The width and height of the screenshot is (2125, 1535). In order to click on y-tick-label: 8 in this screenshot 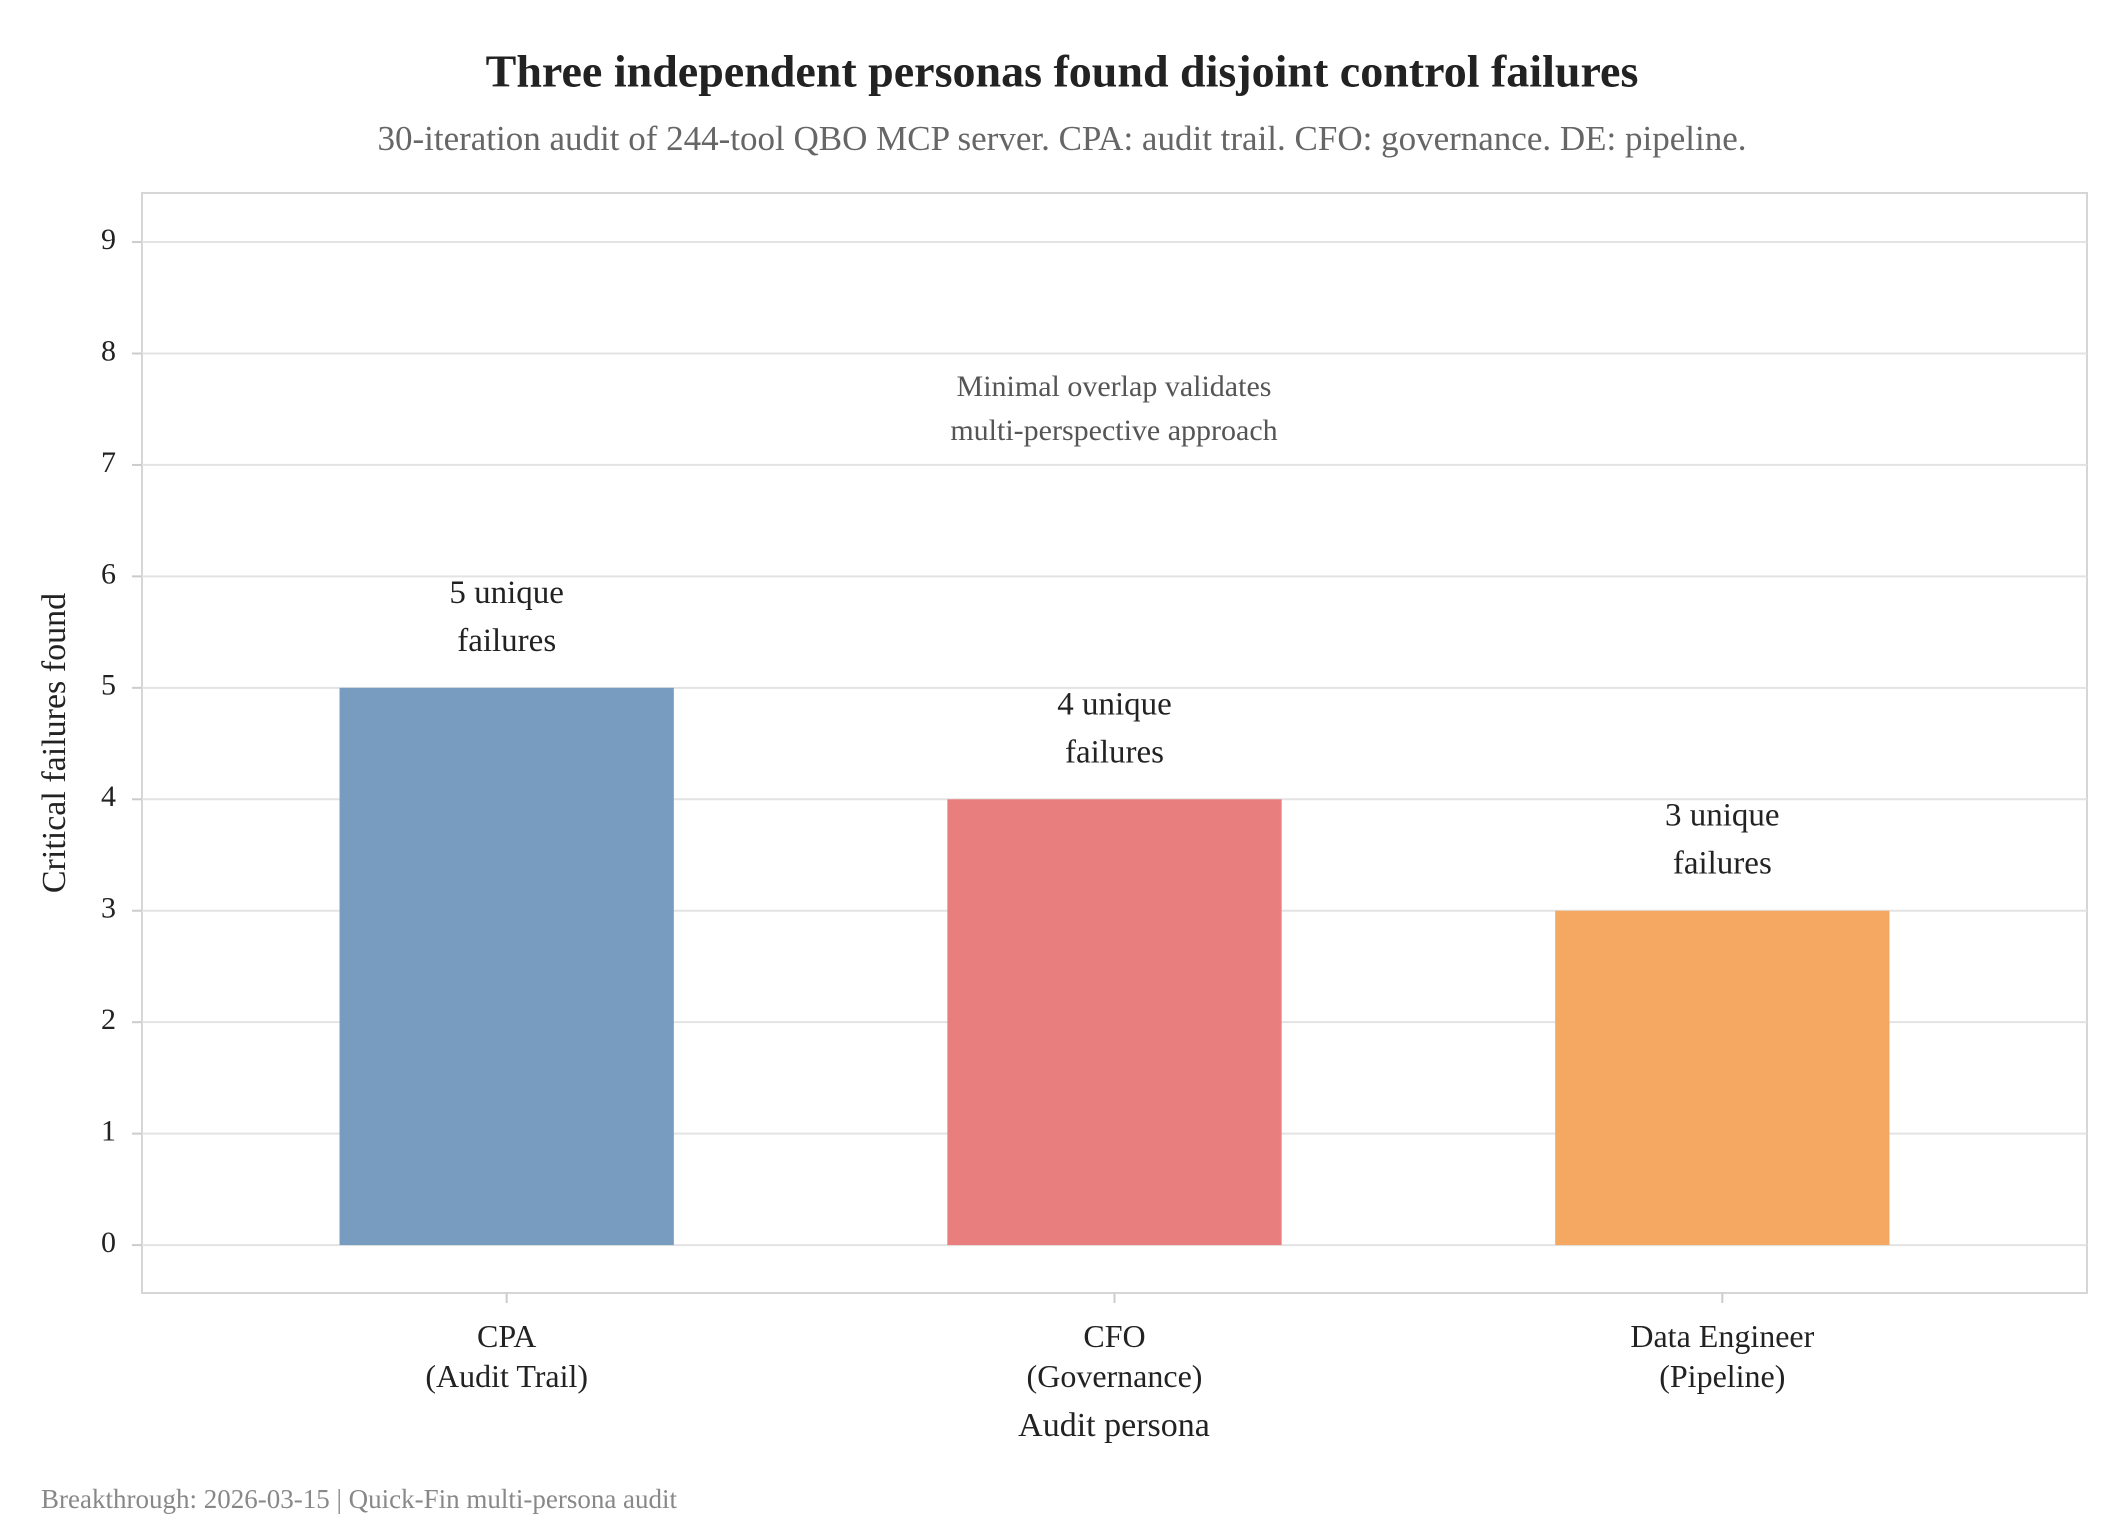, I will do `click(108, 350)`.